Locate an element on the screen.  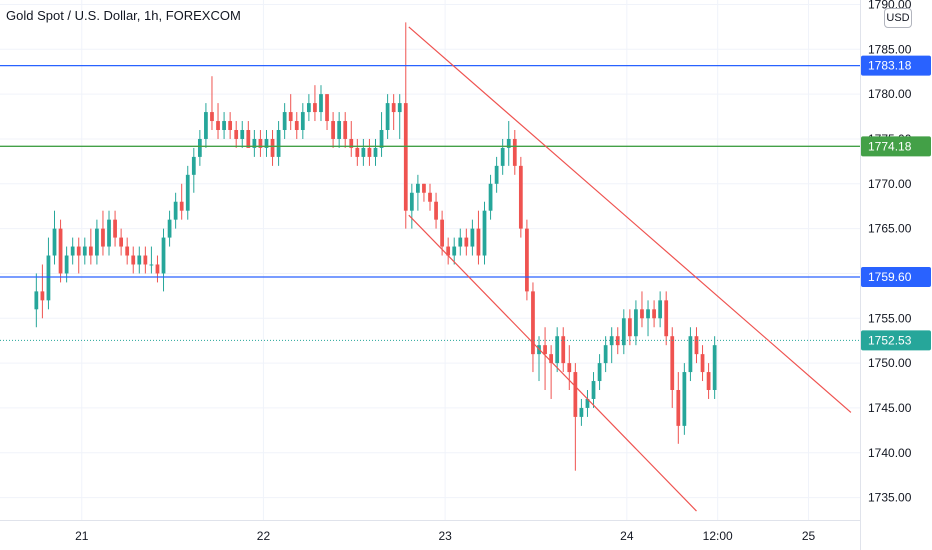
time-tick-label: 23 is located at coordinates (445, 536).